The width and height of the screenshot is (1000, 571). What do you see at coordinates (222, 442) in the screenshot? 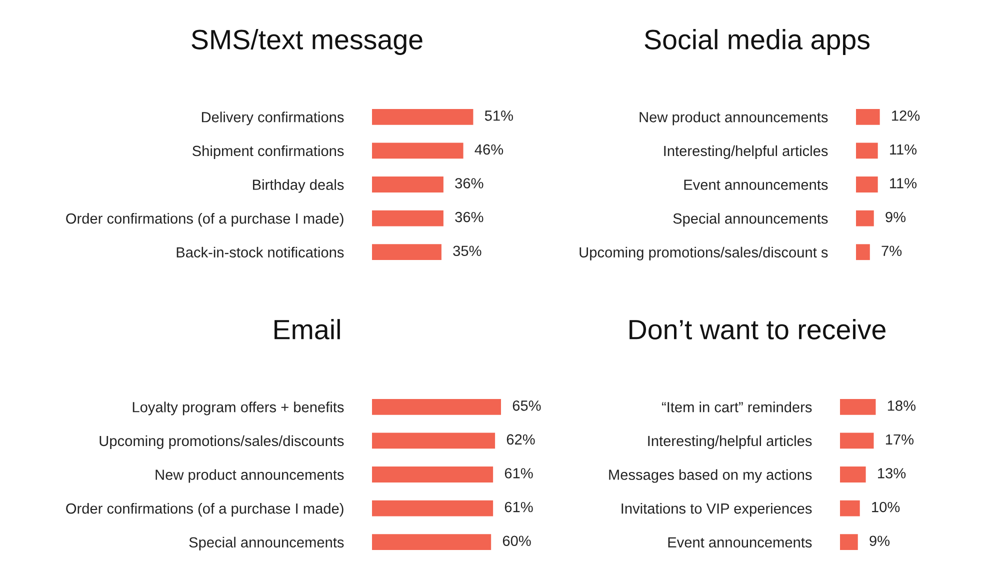
I see `y-tick-label: Upcoming promotions/sales/discounts` at bounding box center [222, 442].